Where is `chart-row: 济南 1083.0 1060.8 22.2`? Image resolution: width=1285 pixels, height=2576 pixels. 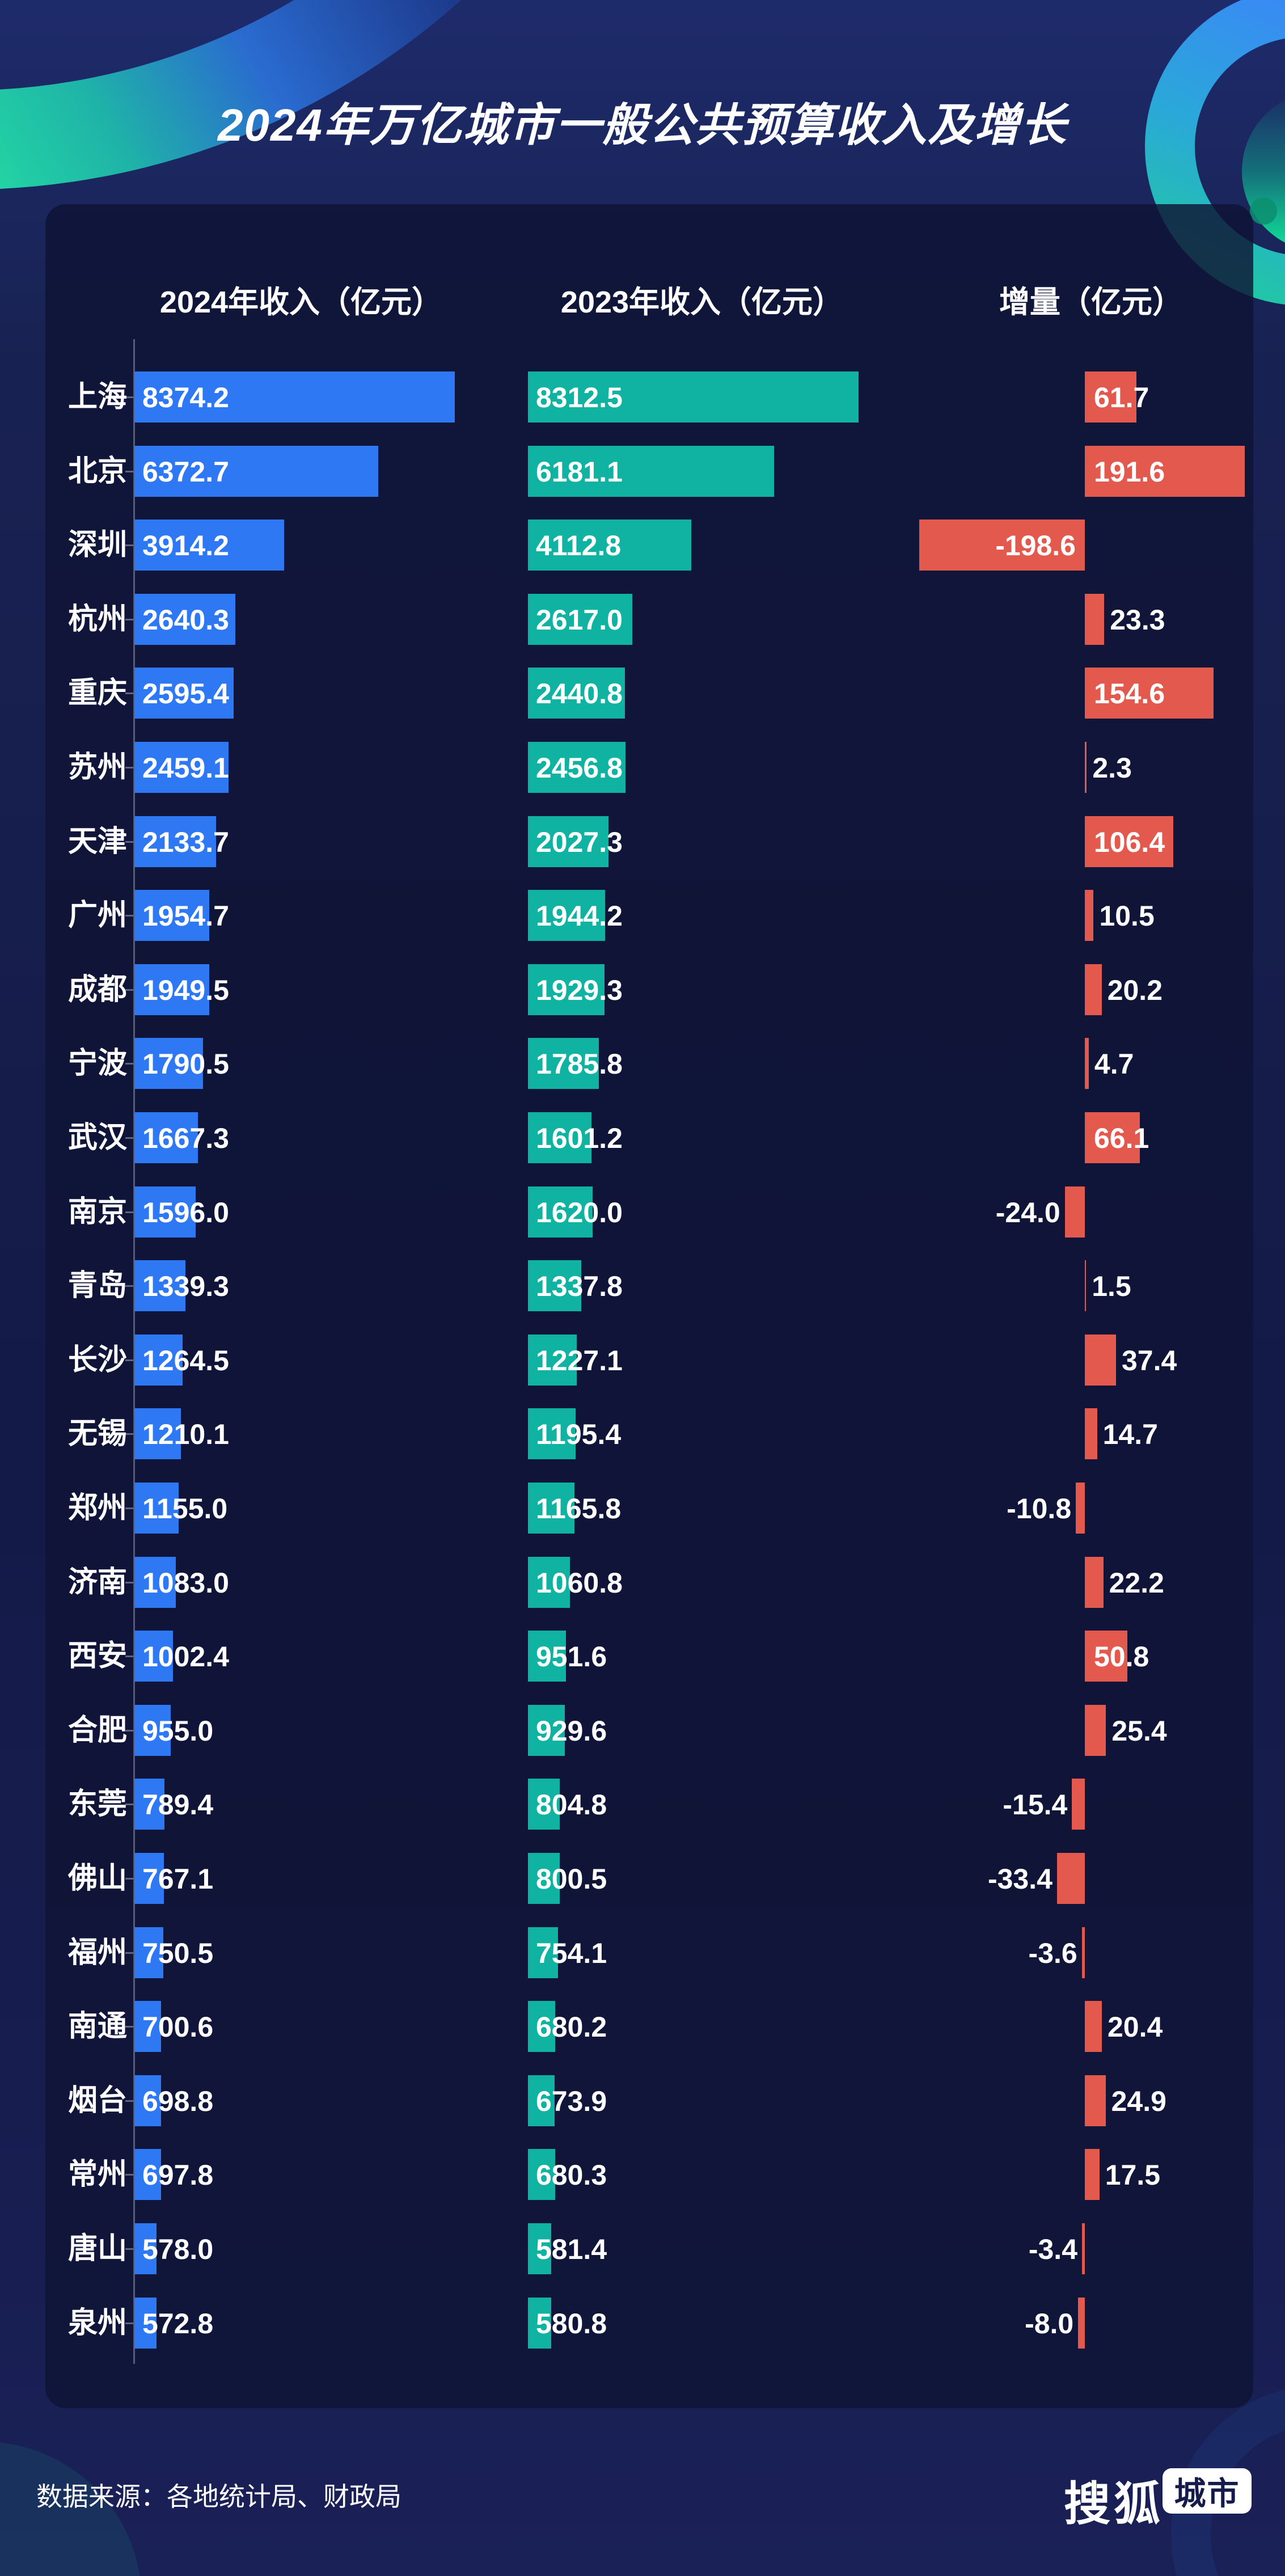
chart-row: 济南 1083.0 1060.8 22.2 is located at coordinates (642, 1582).